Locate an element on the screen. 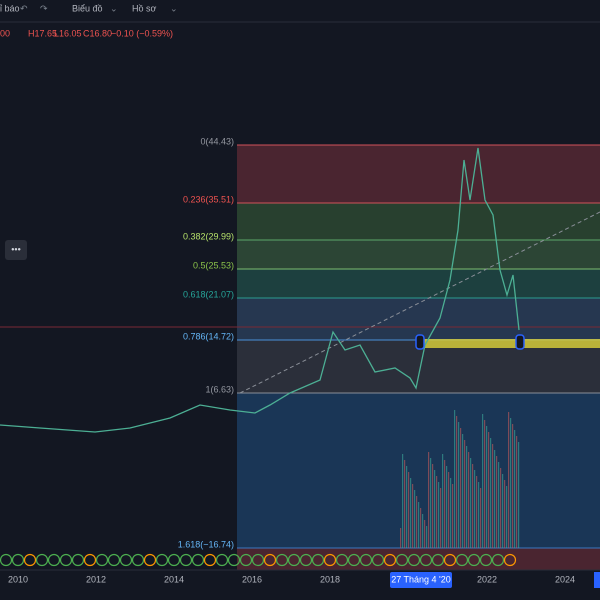 The width and height of the screenshot is (600, 600). more-button is located at coordinates (16, 250).